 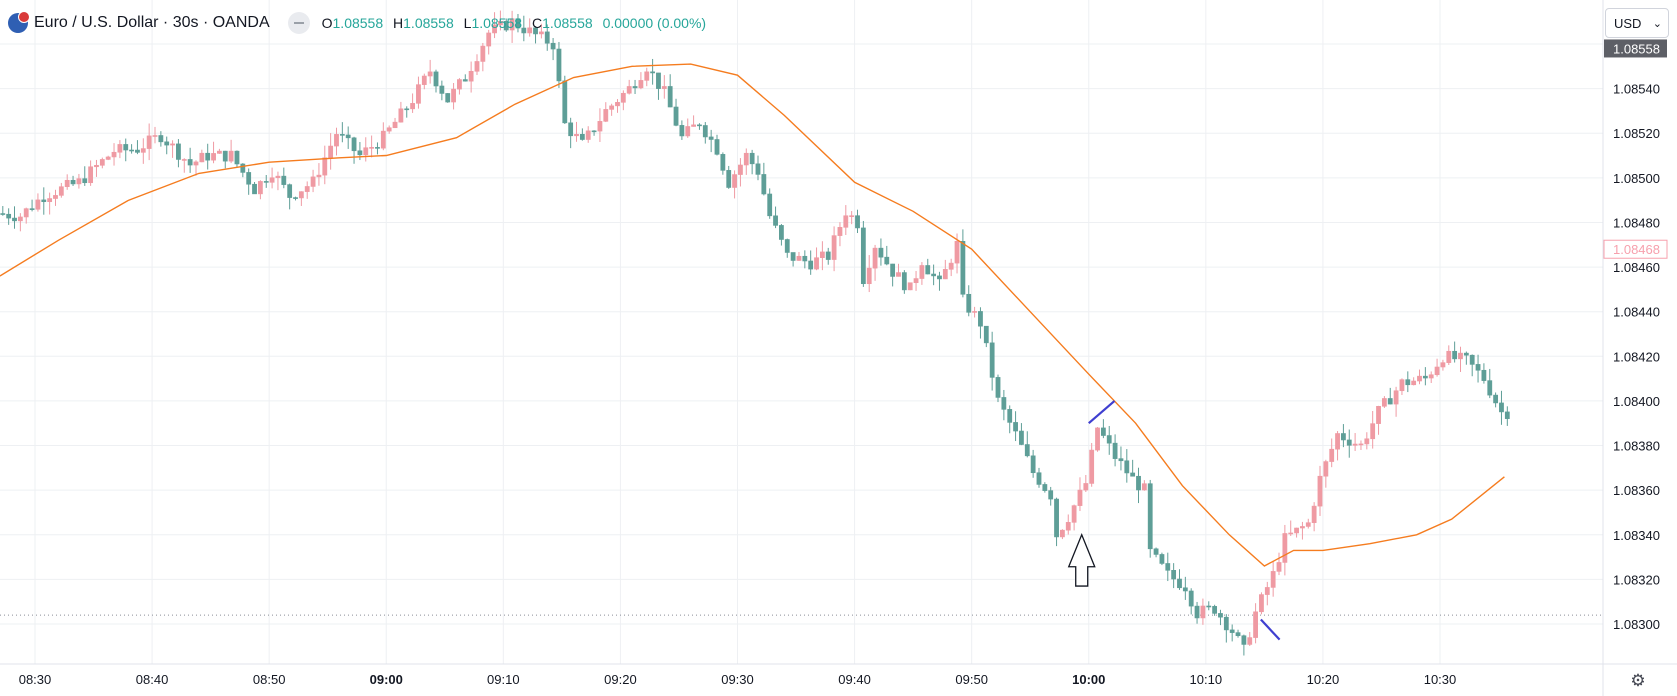 What do you see at coordinates (1636, 48) in the screenshot?
I see `last-price-label: 1.08558` at bounding box center [1636, 48].